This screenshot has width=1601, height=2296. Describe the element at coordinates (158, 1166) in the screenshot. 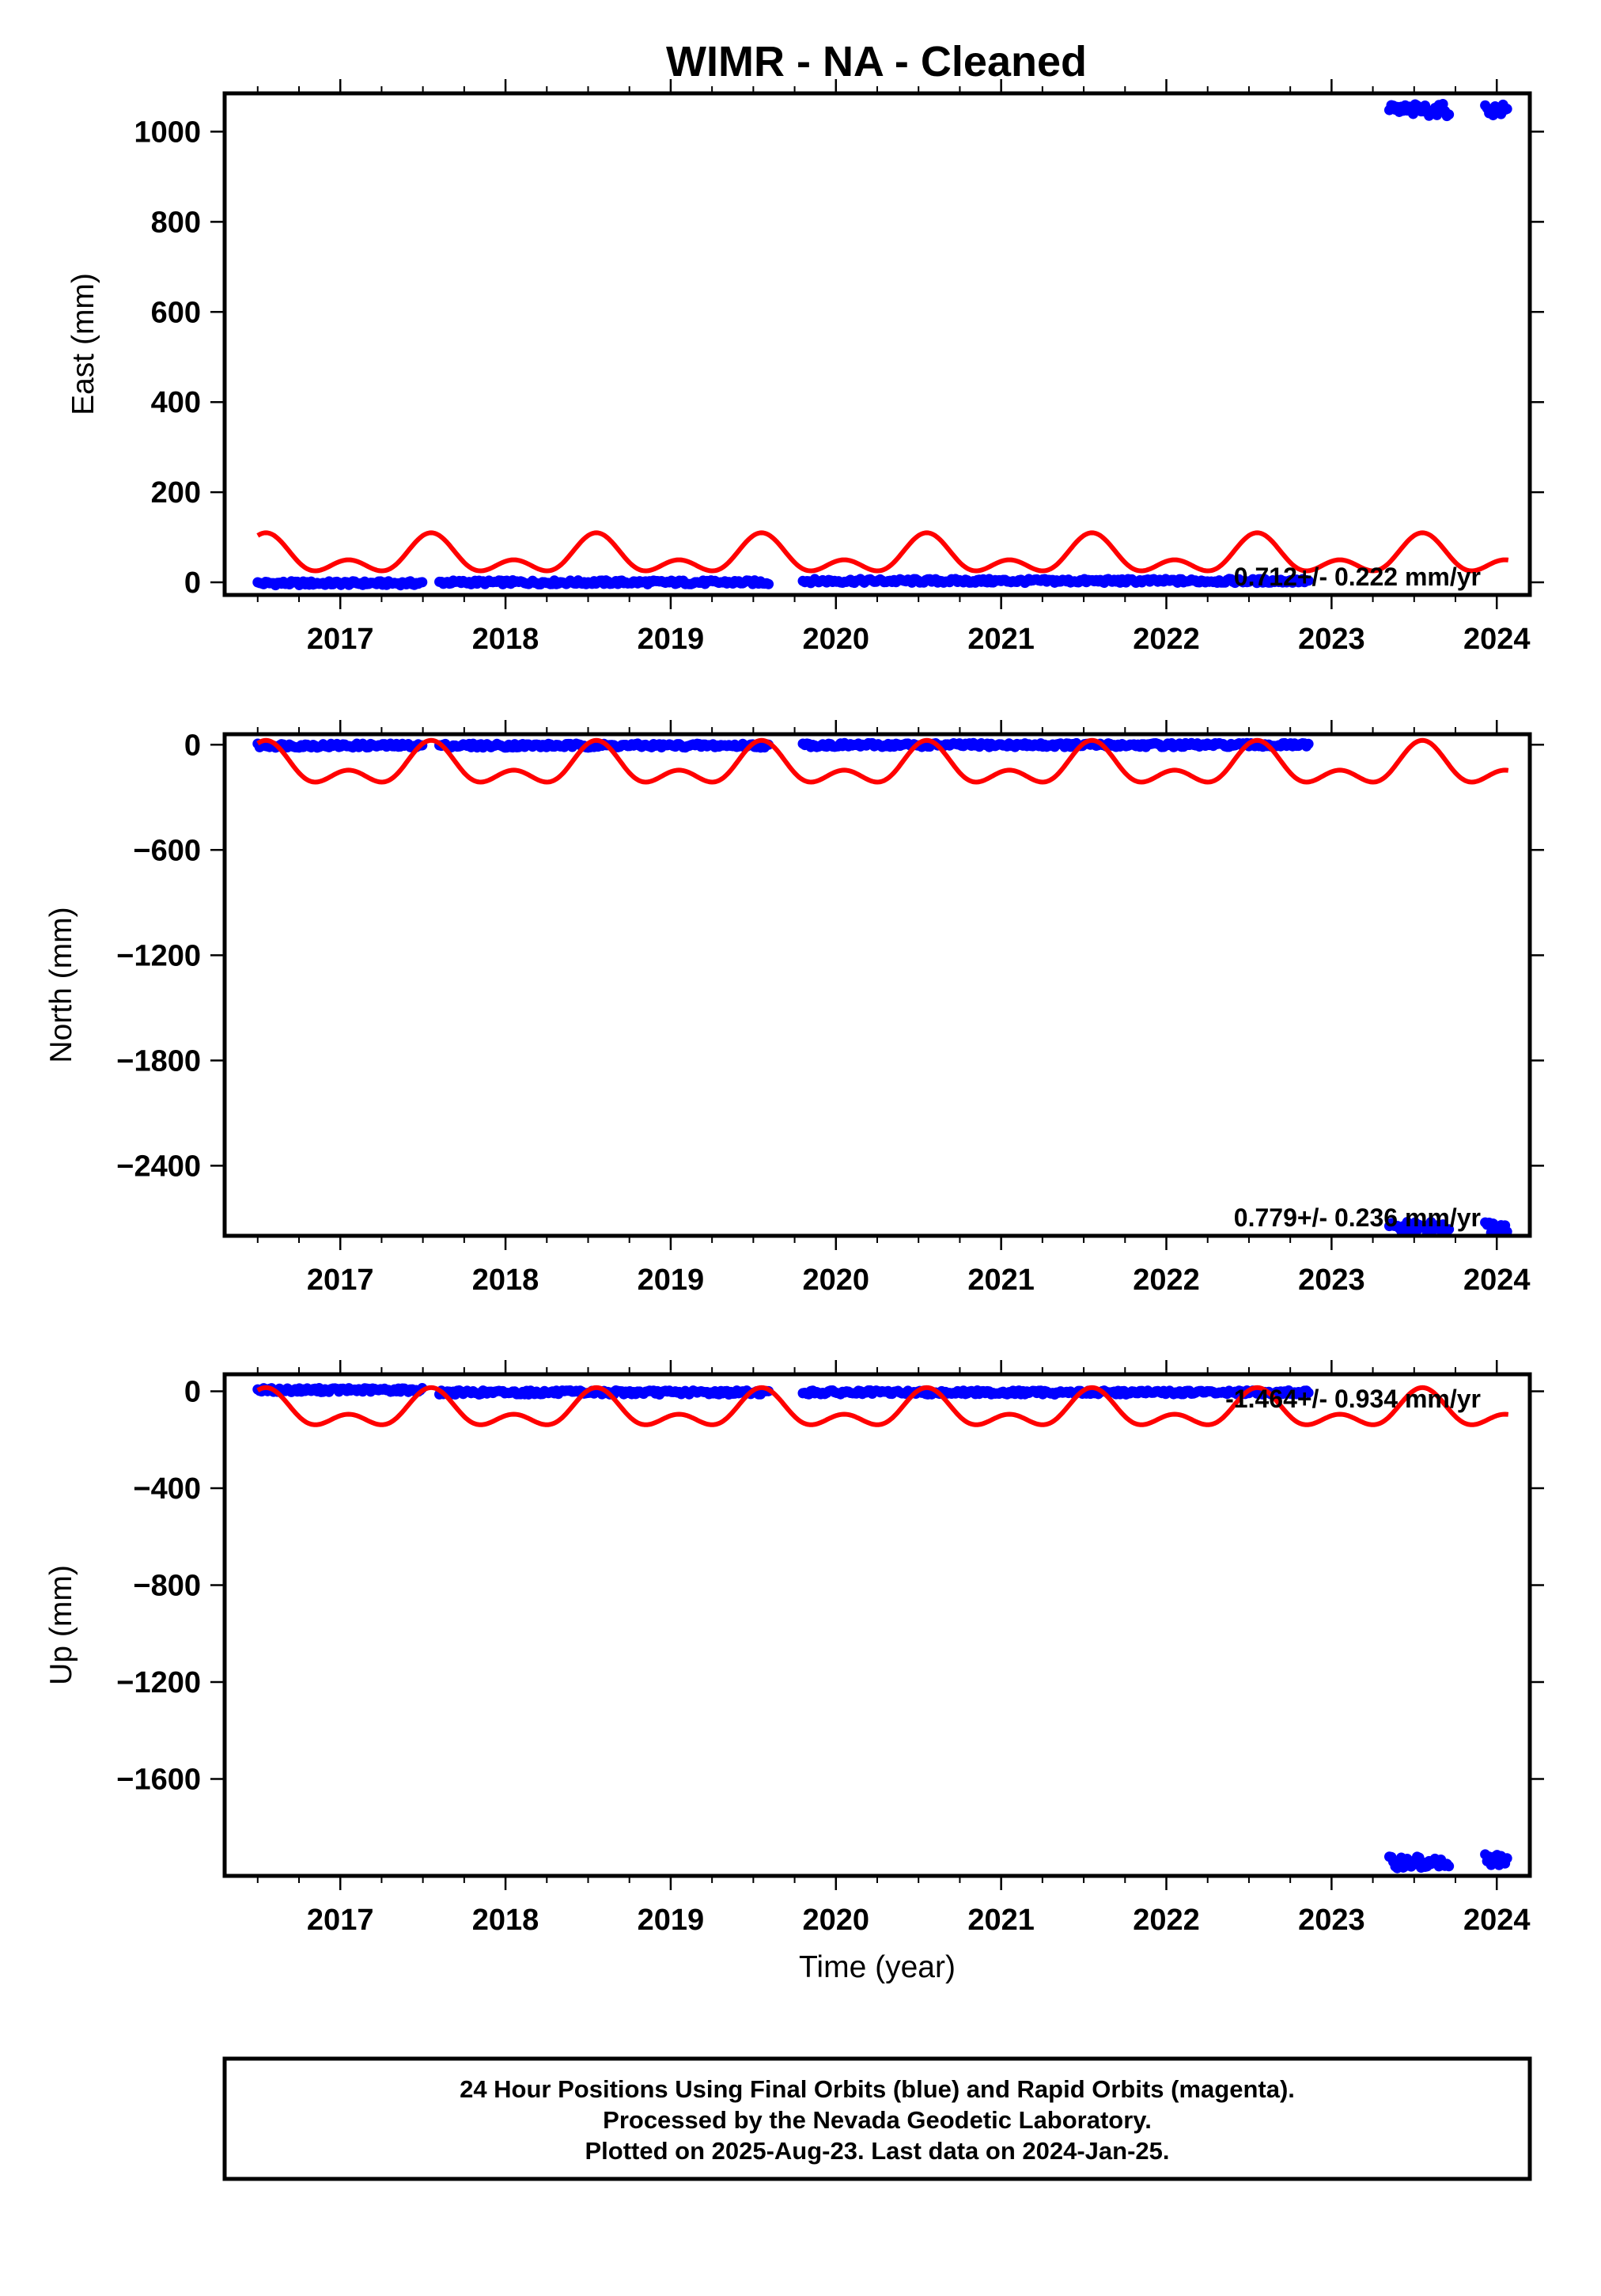

I see `y-tick-label: −2400` at that location.